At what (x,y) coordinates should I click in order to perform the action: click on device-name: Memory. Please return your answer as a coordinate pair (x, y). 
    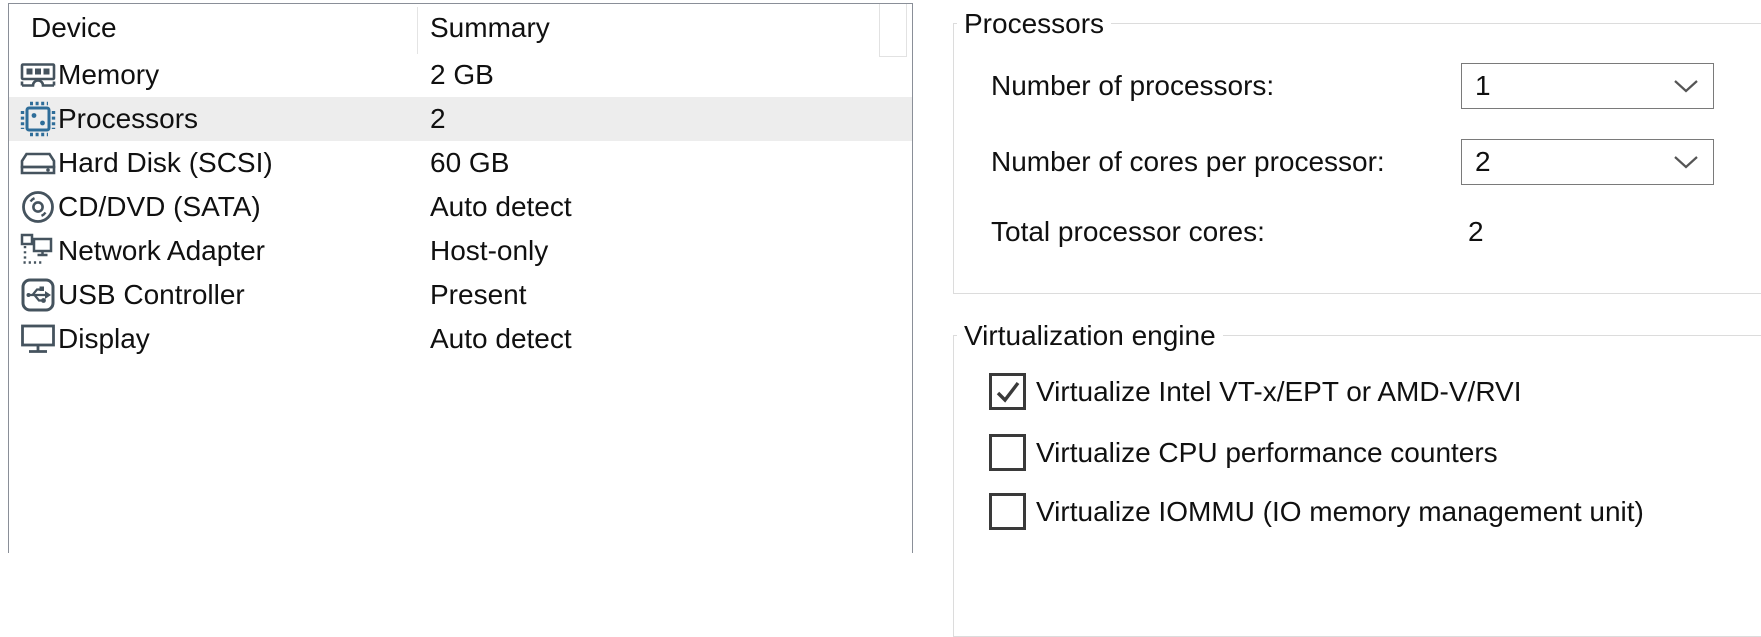
    Looking at the image, I should click on (109, 74).